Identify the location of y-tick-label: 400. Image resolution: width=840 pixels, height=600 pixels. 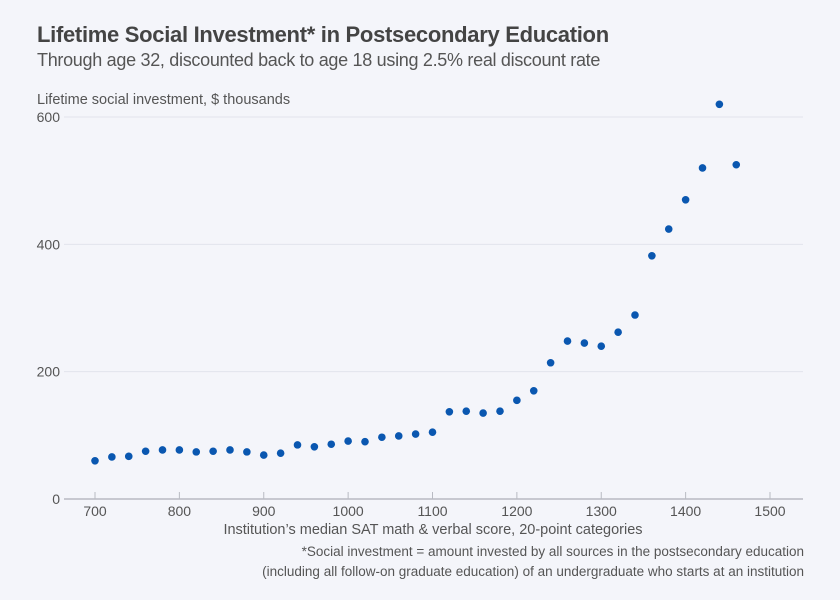
(49, 244).